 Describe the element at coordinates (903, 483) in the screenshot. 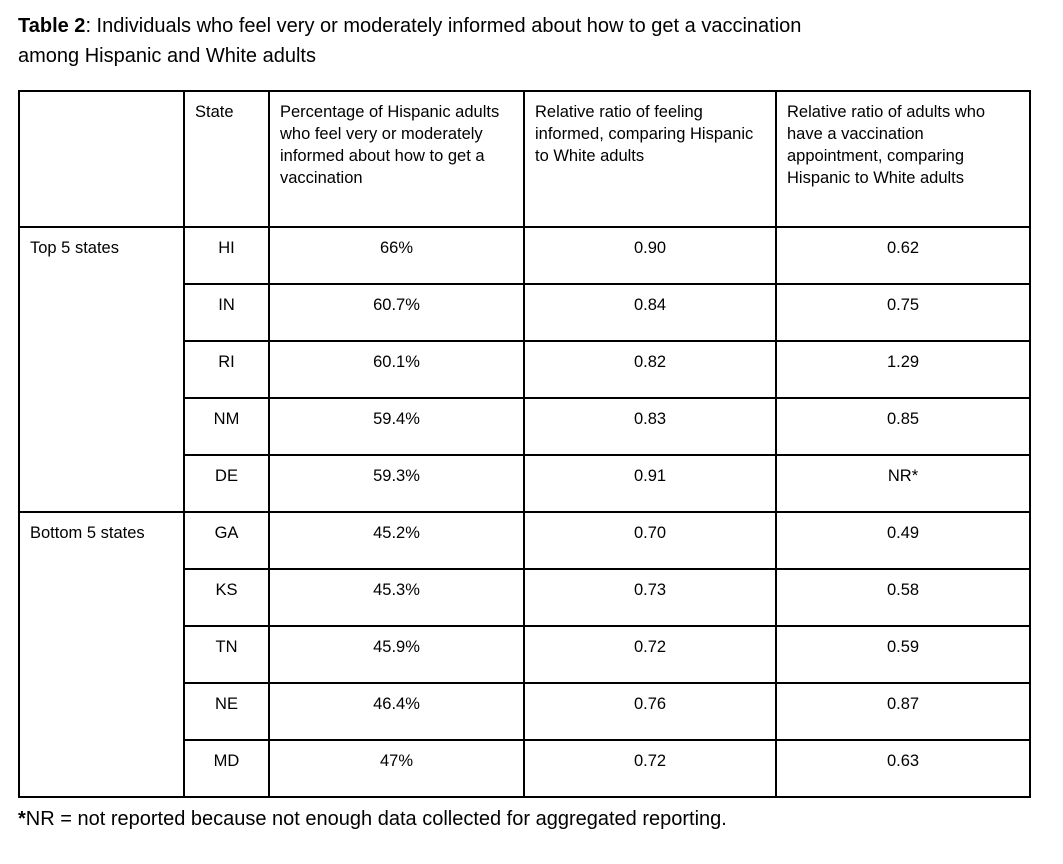

I see `ratio-appointment-cell: NR*` at that location.